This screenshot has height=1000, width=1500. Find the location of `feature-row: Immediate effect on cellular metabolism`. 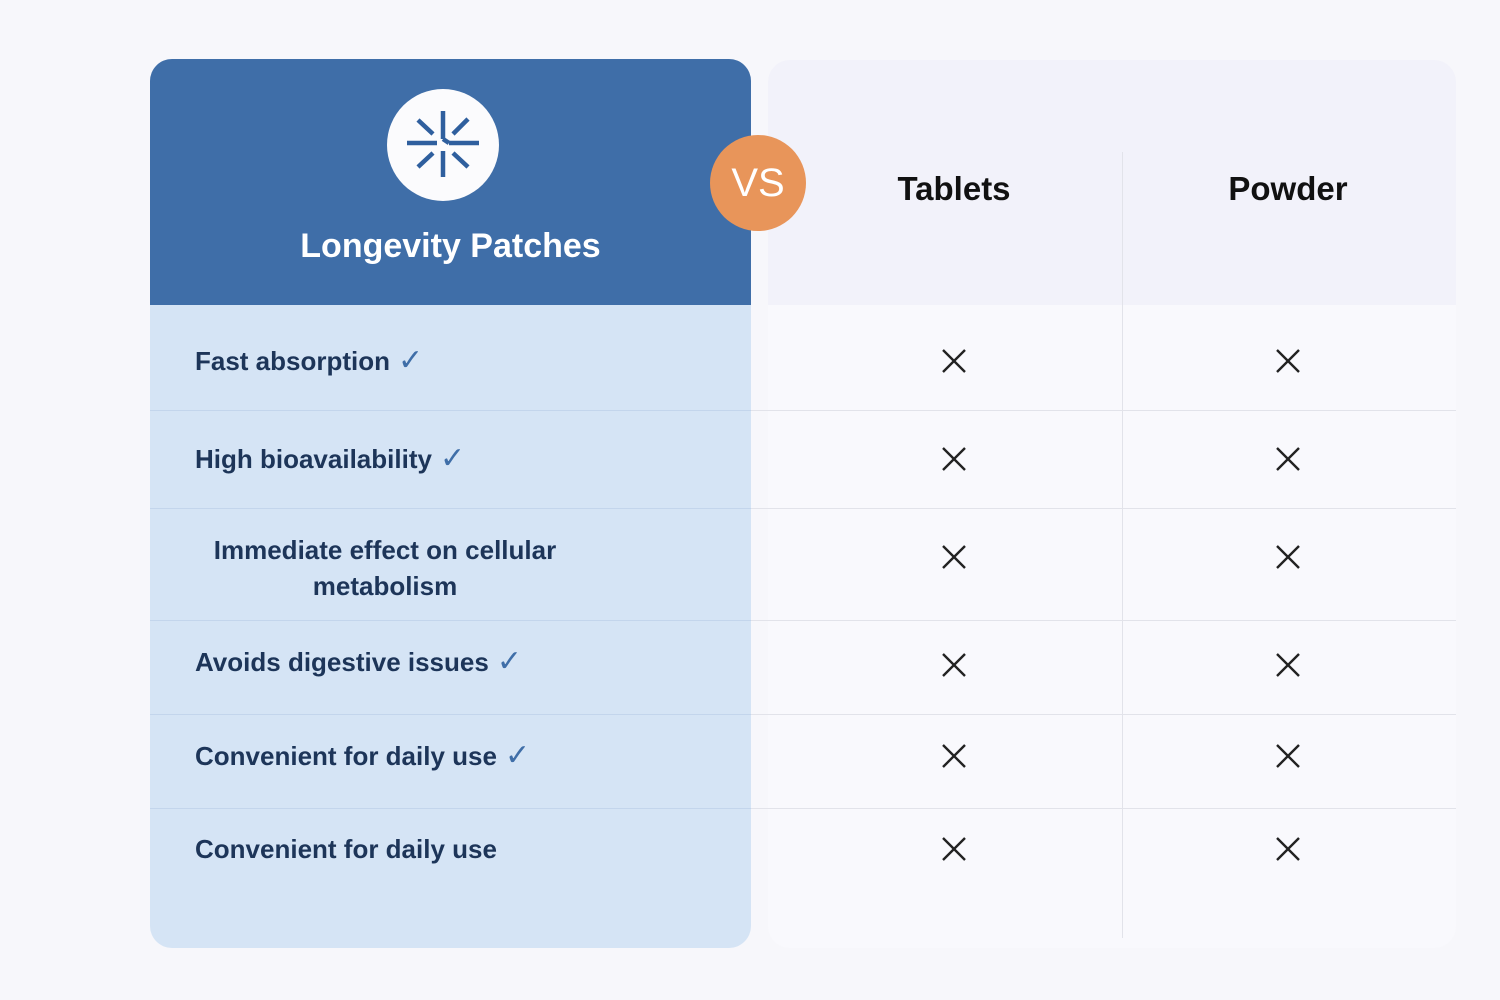

feature-row: Immediate effect on cellular metabolism is located at coordinates (385, 568).